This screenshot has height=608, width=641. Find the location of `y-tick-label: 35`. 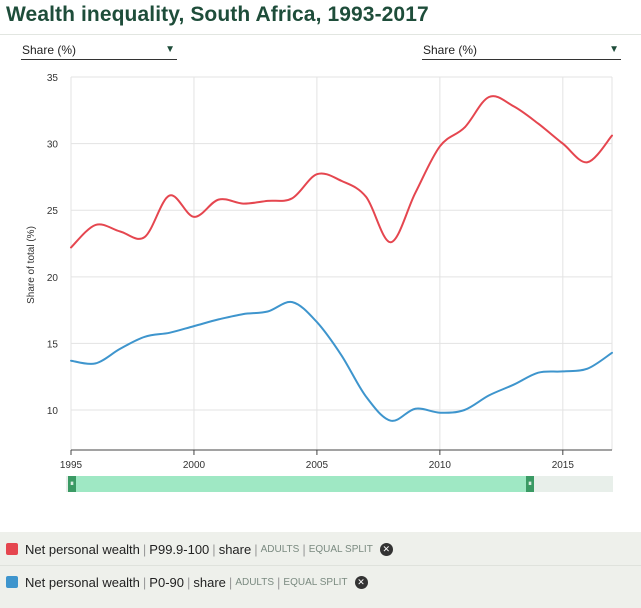

y-tick-label: 35 is located at coordinates (53, 78).